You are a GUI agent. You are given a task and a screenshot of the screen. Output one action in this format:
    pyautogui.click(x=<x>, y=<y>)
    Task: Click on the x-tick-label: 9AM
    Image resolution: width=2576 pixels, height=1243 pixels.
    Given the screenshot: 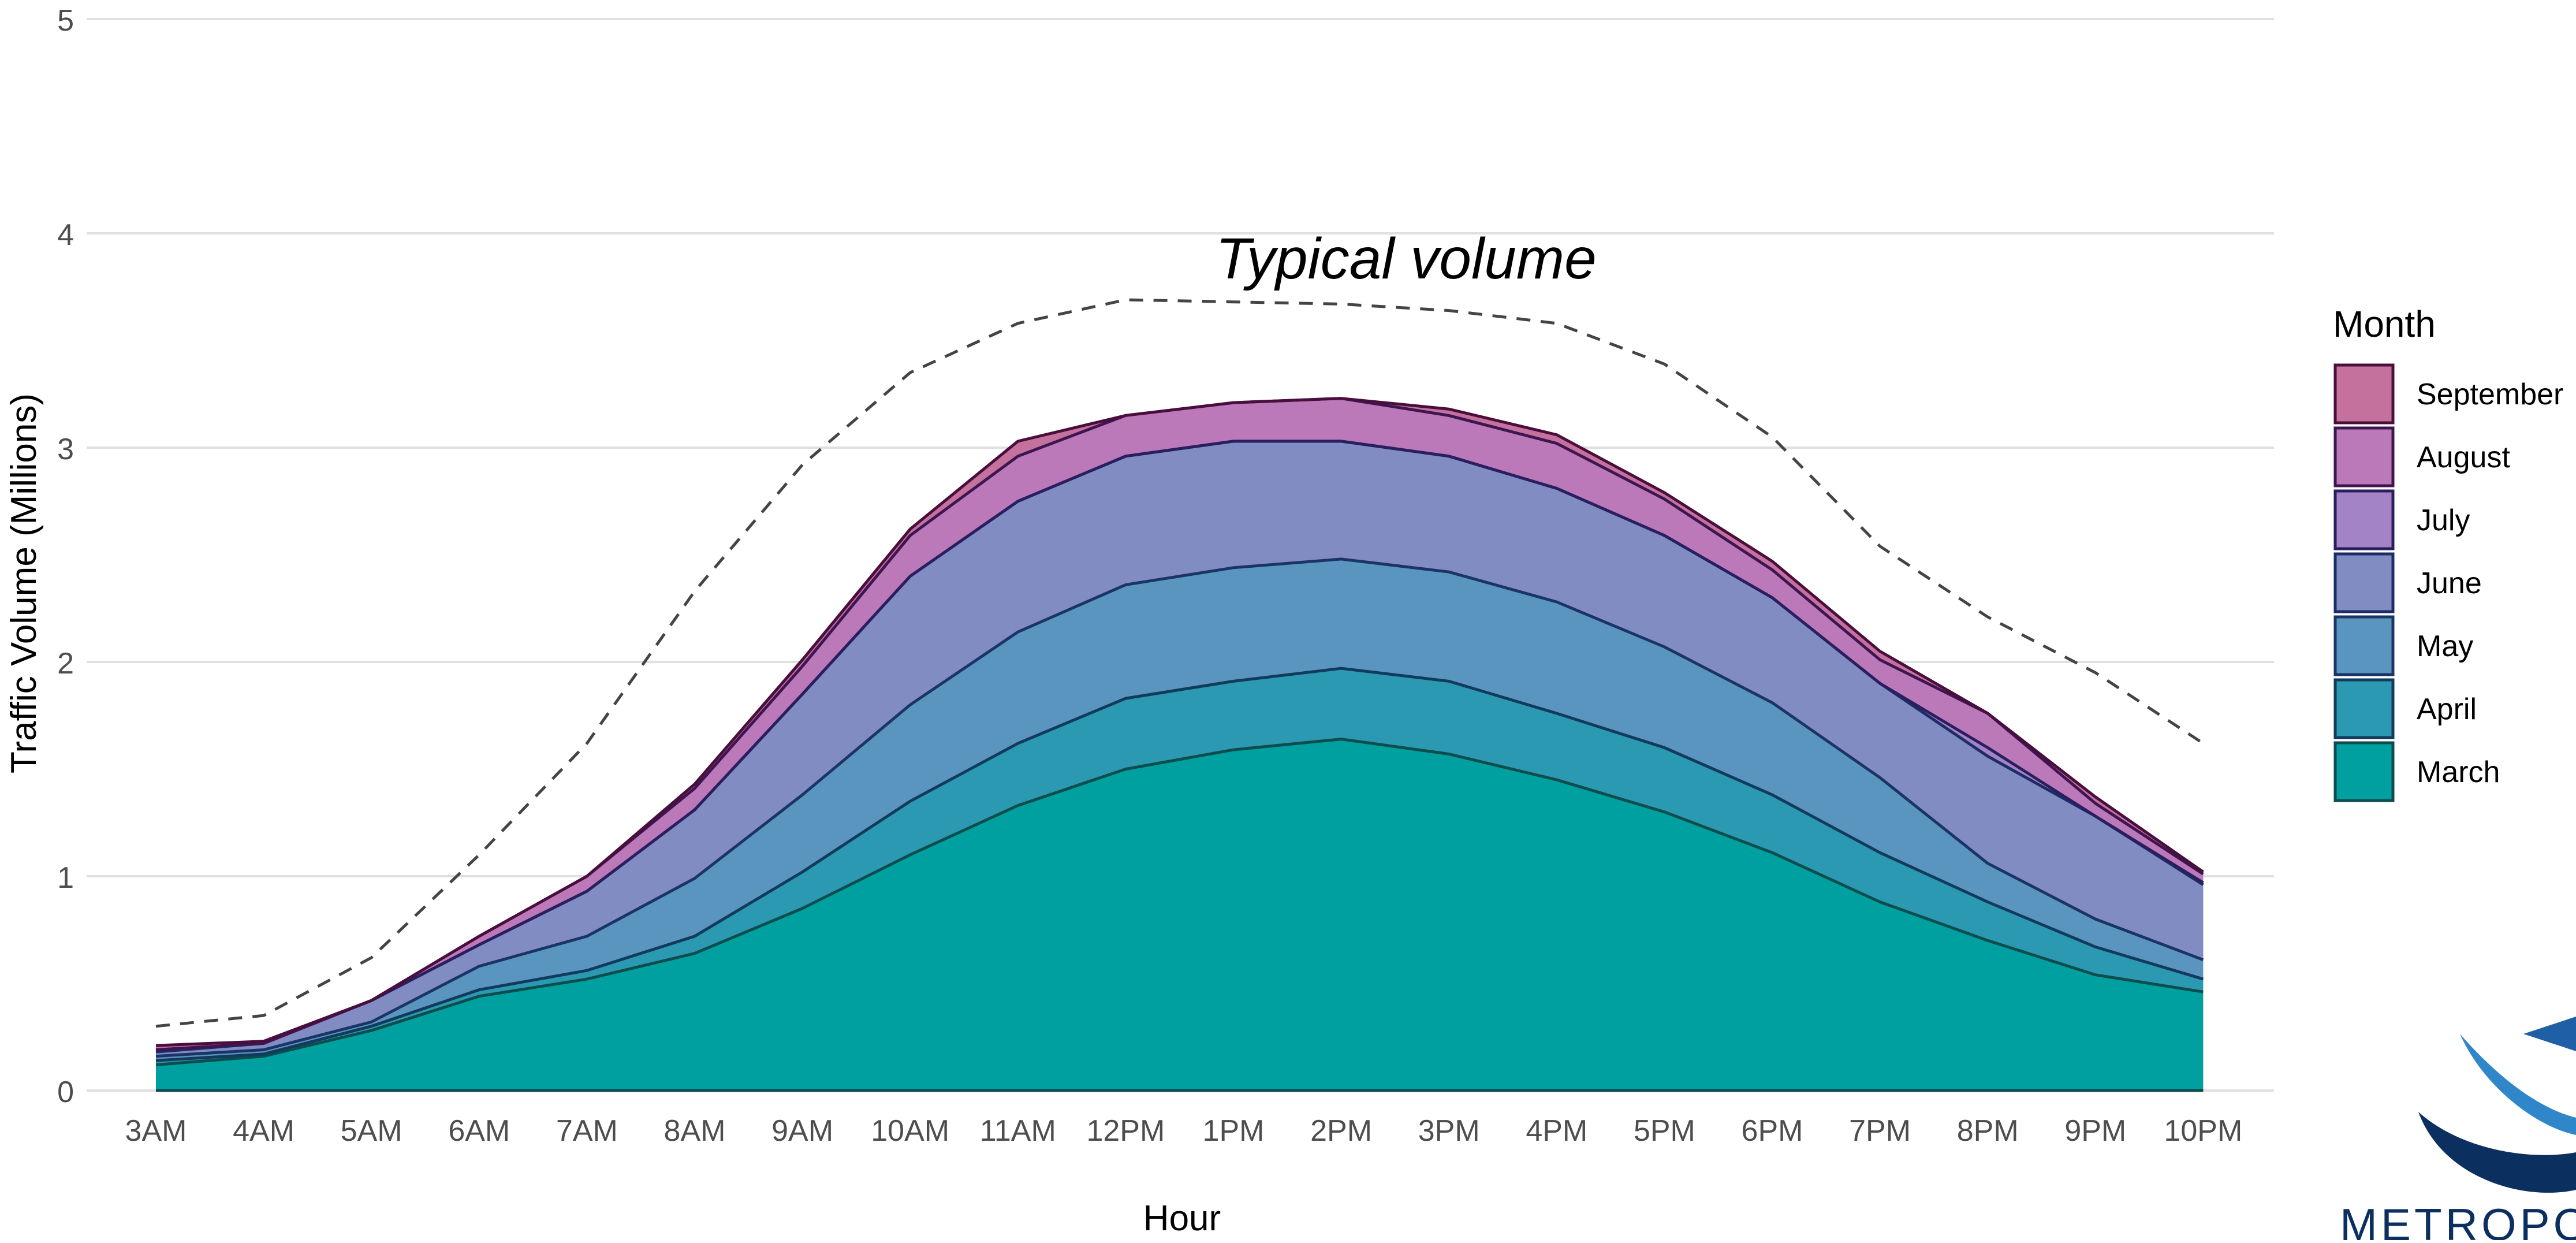 What is the action you would take?
    pyautogui.click(x=802, y=1131)
    